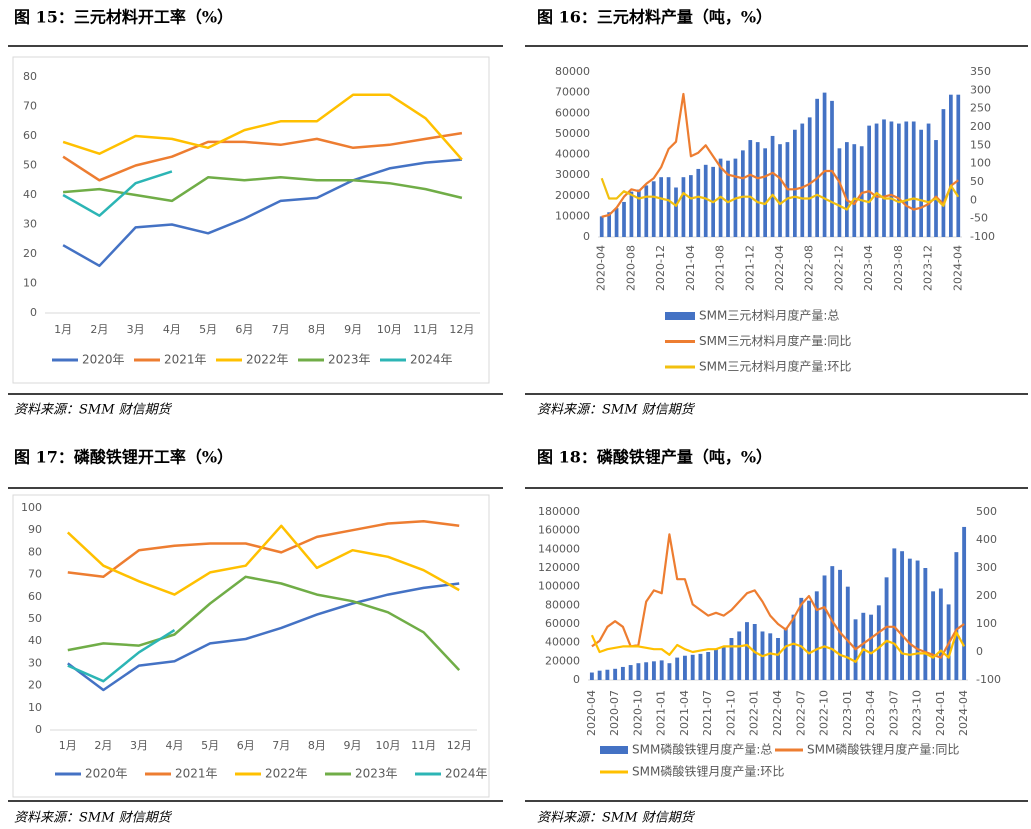  I want to click on x-tick-label: 2023-01, so click(847, 713).